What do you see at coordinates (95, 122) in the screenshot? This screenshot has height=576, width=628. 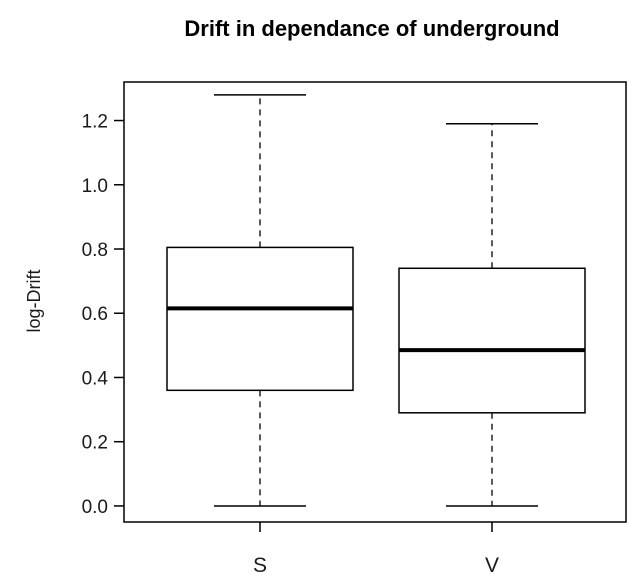 I see `y-tick-label: 1.2` at bounding box center [95, 122].